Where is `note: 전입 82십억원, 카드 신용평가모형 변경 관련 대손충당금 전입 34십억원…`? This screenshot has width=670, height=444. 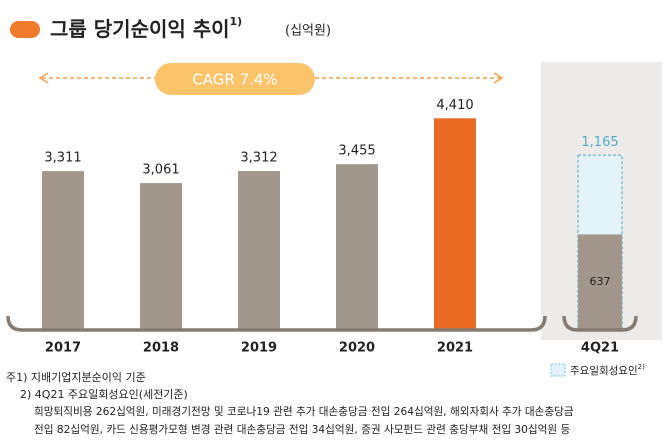
note: 전입 82십억원, 카드 신용평가모형 변경 관련 대손충당금 전입 34십억원… is located at coordinates (302, 429).